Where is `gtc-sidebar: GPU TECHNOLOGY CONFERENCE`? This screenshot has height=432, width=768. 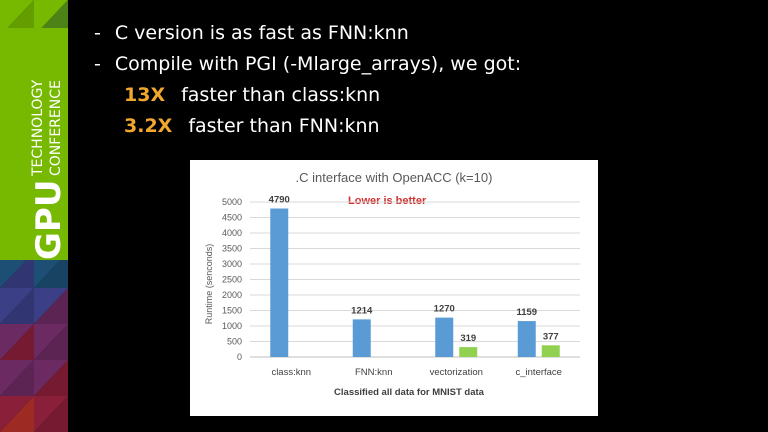
gtc-sidebar: GPU TECHNOLOGY CONFERENCE is located at coordinates (34, 216).